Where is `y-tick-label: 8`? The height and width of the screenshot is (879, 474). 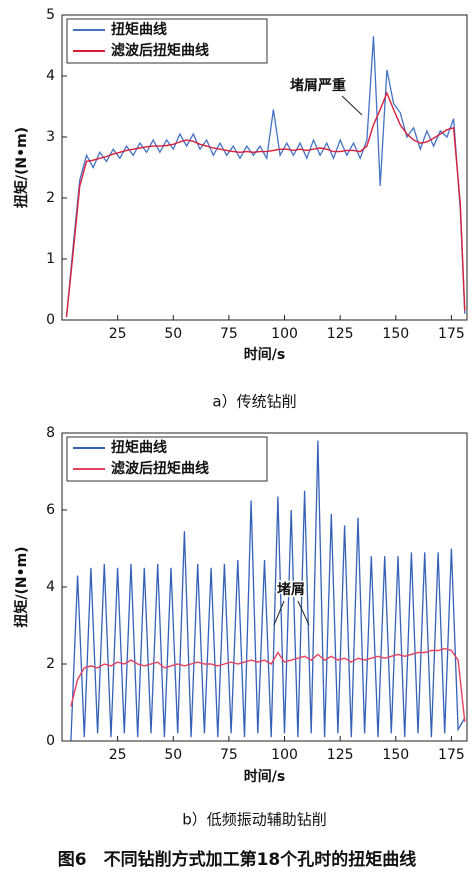 y-tick-label: 8 is located at coordinates (50, 433).